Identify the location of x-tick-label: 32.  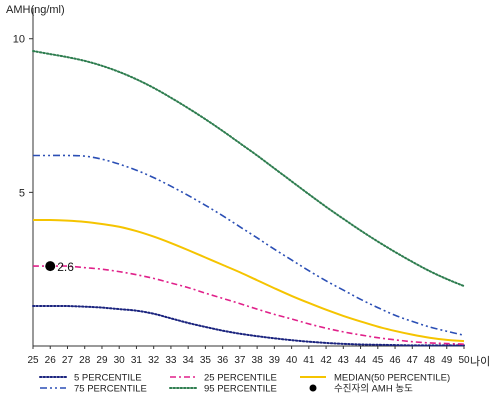
(154, 360).